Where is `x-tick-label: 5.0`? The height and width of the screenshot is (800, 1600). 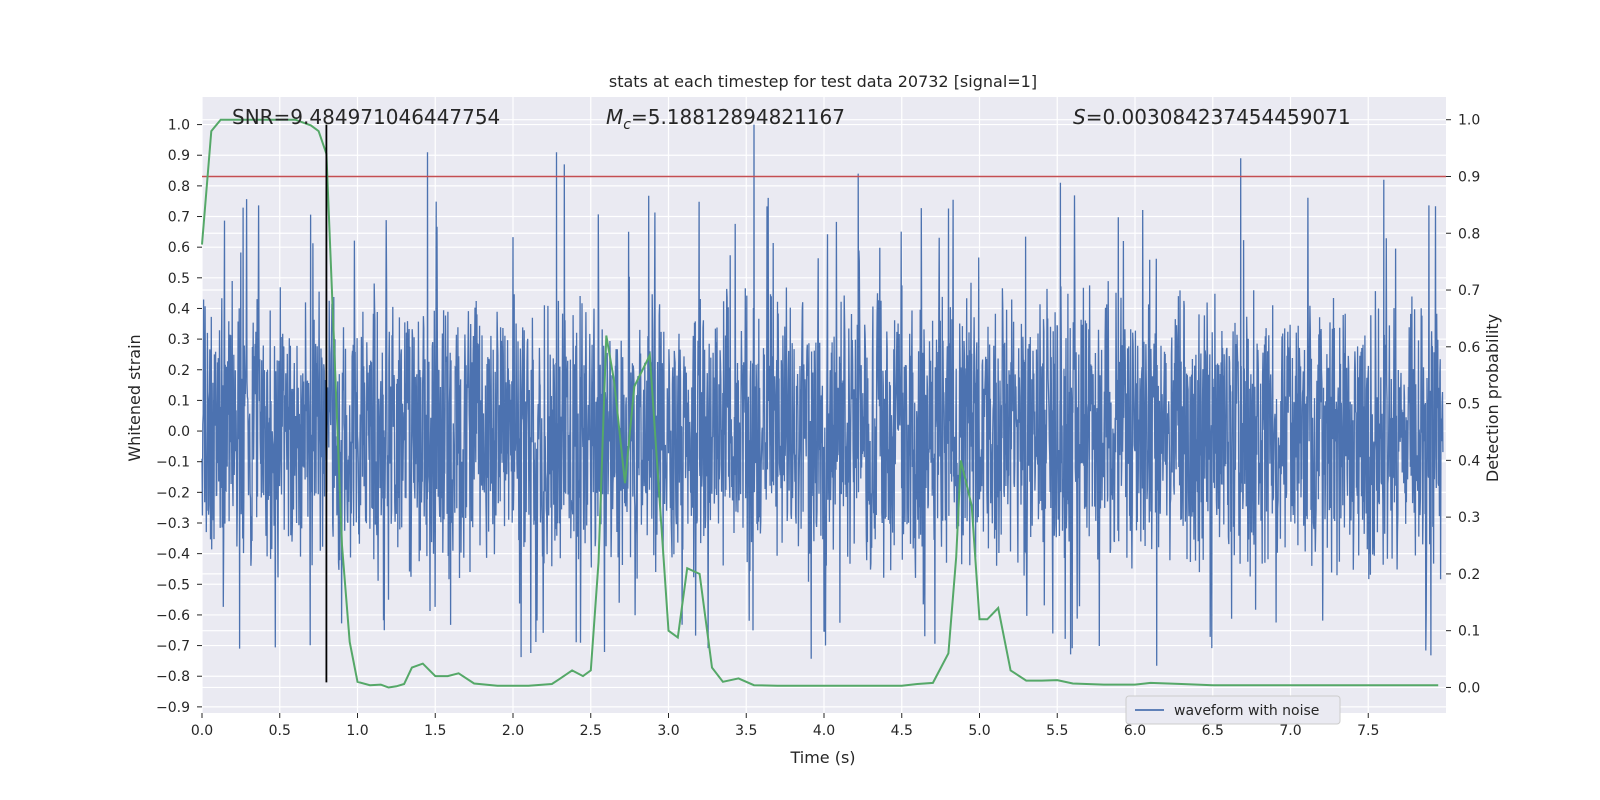 x-tick-label: 5.0 is located at coordinates (979, 731).